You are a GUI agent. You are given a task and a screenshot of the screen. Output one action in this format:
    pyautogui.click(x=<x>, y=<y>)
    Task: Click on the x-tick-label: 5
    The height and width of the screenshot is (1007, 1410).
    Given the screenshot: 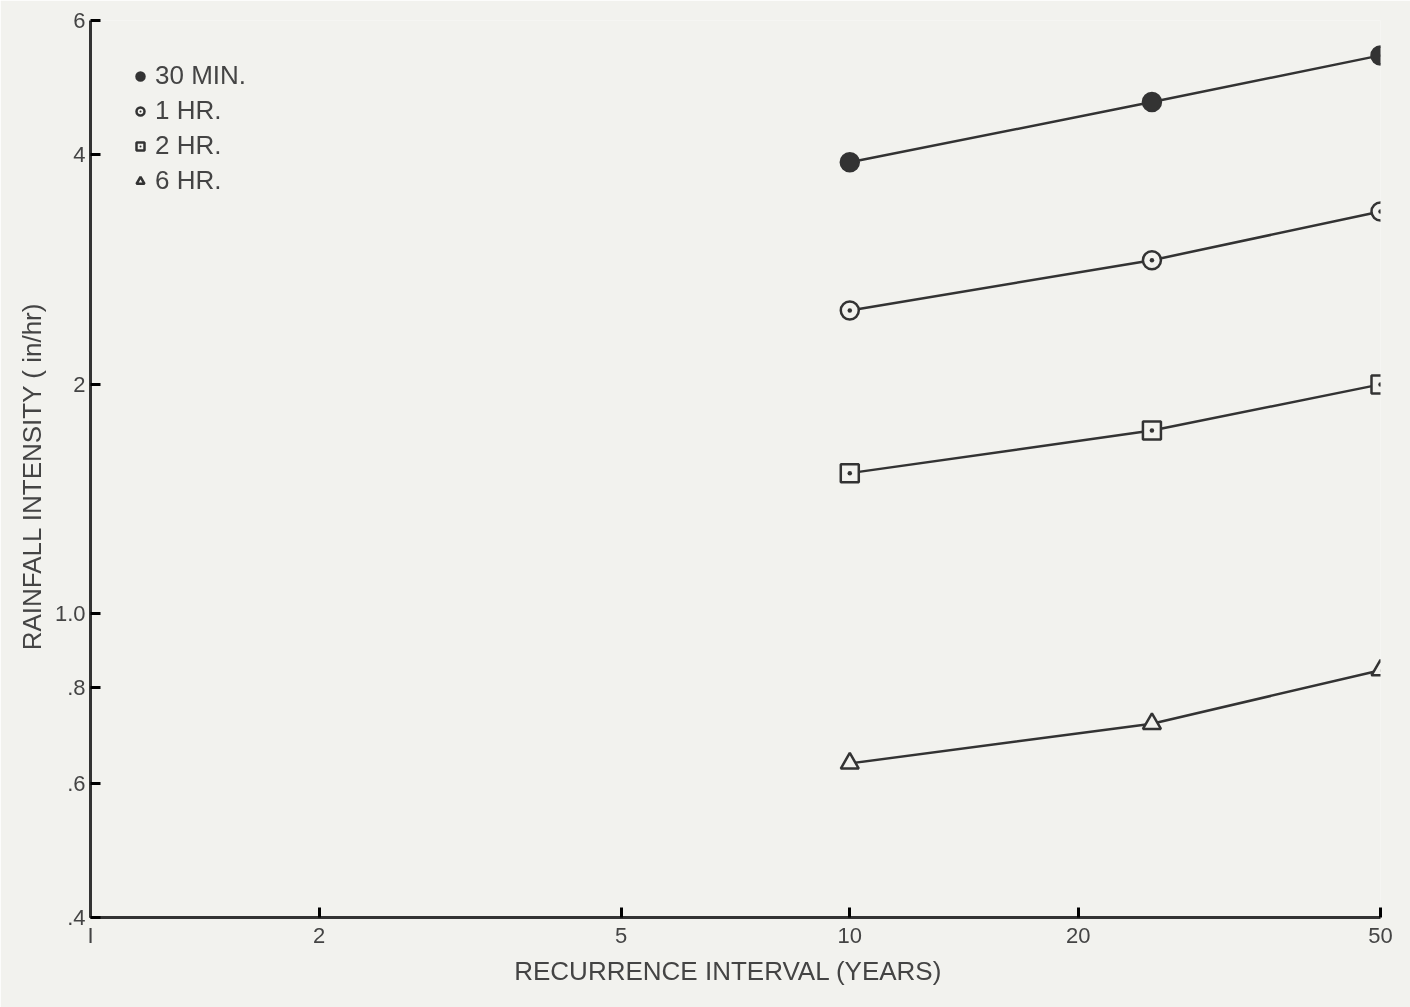 What is the action you would take?
    pyautogui.click(x=621, y=935)
    